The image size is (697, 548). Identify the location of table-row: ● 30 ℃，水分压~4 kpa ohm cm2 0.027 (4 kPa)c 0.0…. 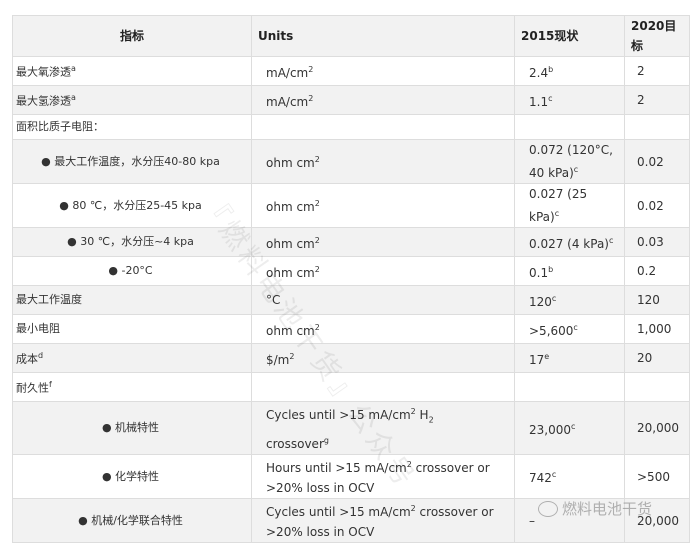
(351, 242).